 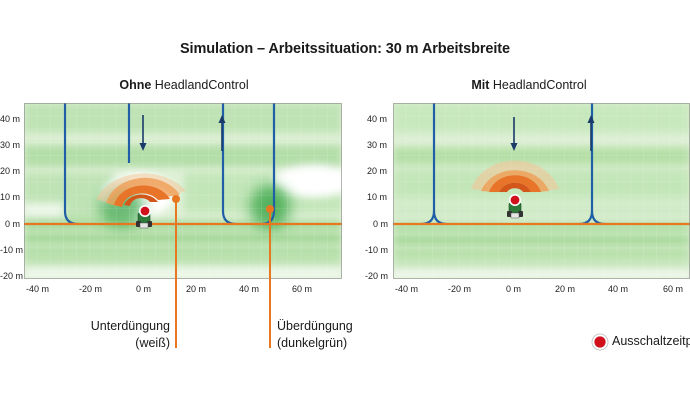 I want to click on left-panel-title-rest: HeadlandControl, so click(x=200, y=85).